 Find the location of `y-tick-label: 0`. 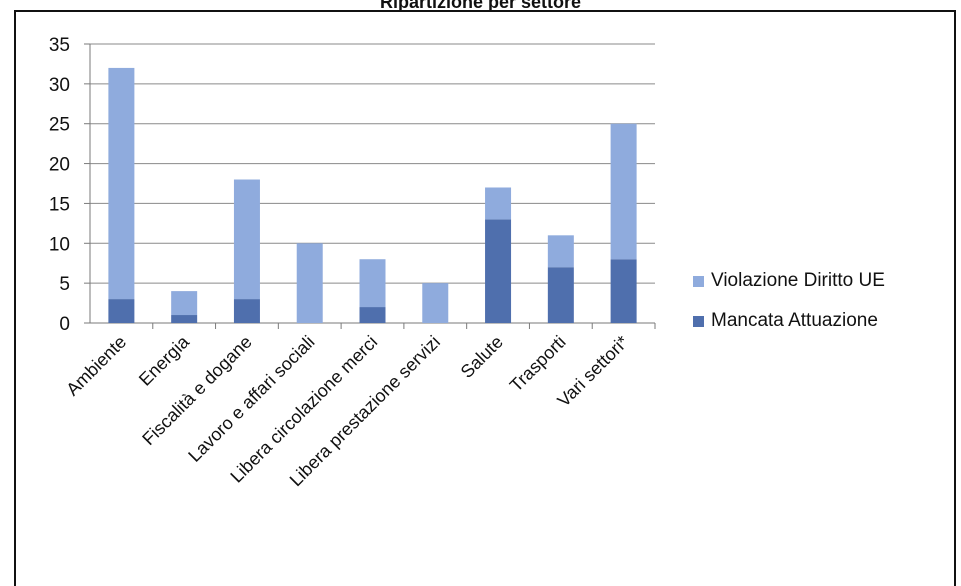

y-tick-label: 0 is located at coordinates (64, 324).